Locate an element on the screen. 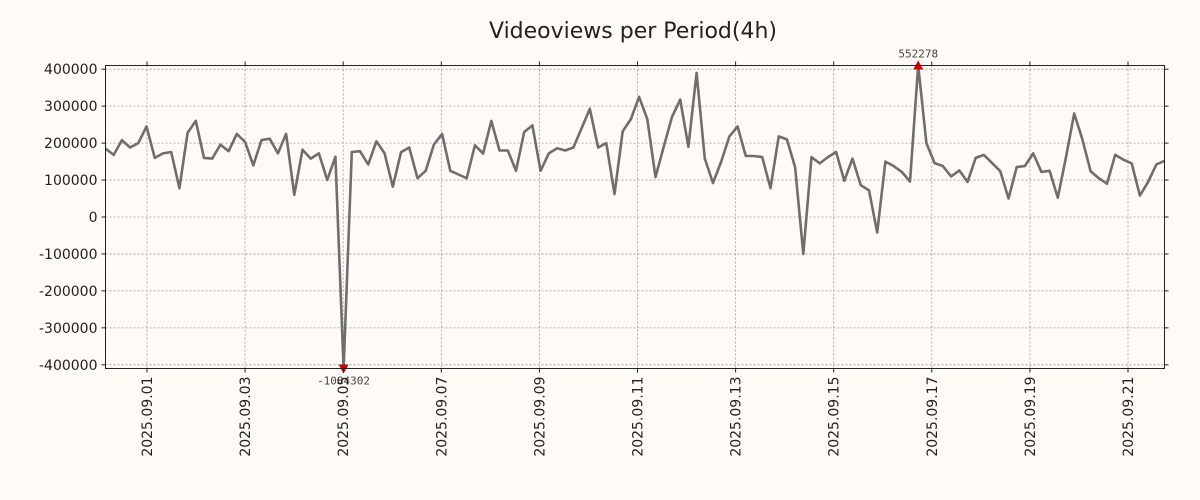 This screenshot has height=500, width=1200. x-tick-label: 2025.09.01 is located at coordinates (148, 417).